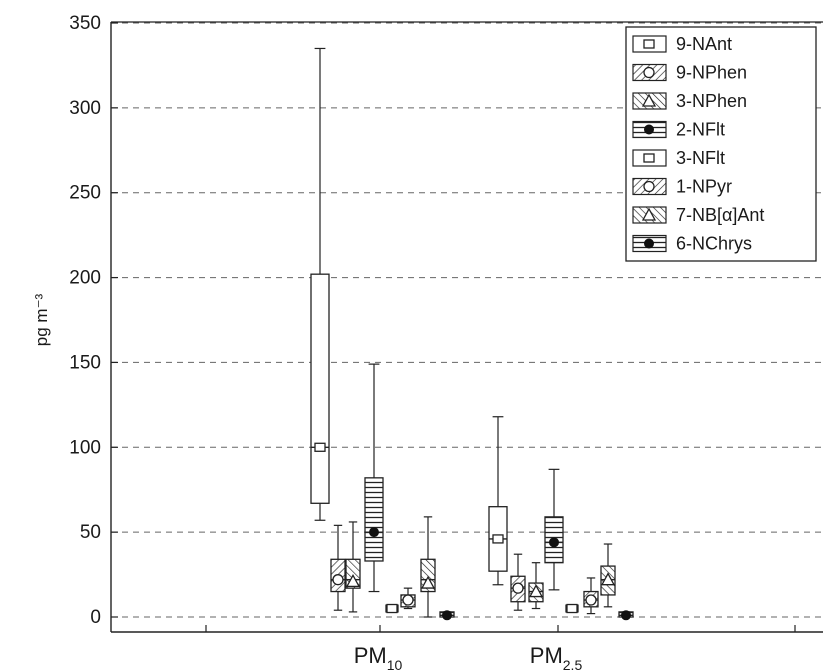 The image size is (823, 672). I want to click on y-tick-label-250: 250, so click(85, 193).